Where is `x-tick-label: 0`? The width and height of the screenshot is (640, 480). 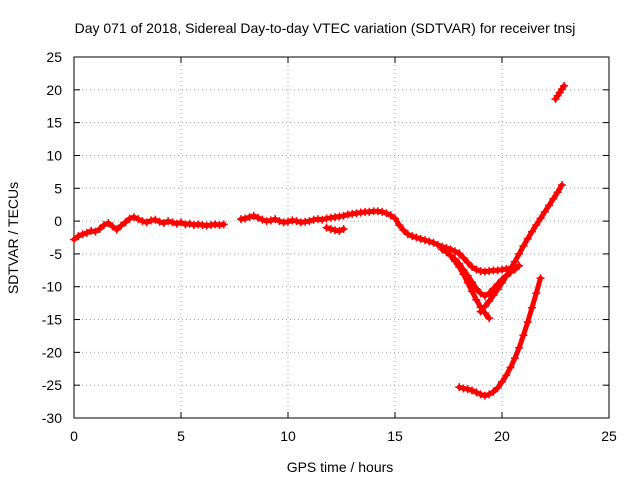 x-tick-label: 0 is located at coordinates (74, 436).